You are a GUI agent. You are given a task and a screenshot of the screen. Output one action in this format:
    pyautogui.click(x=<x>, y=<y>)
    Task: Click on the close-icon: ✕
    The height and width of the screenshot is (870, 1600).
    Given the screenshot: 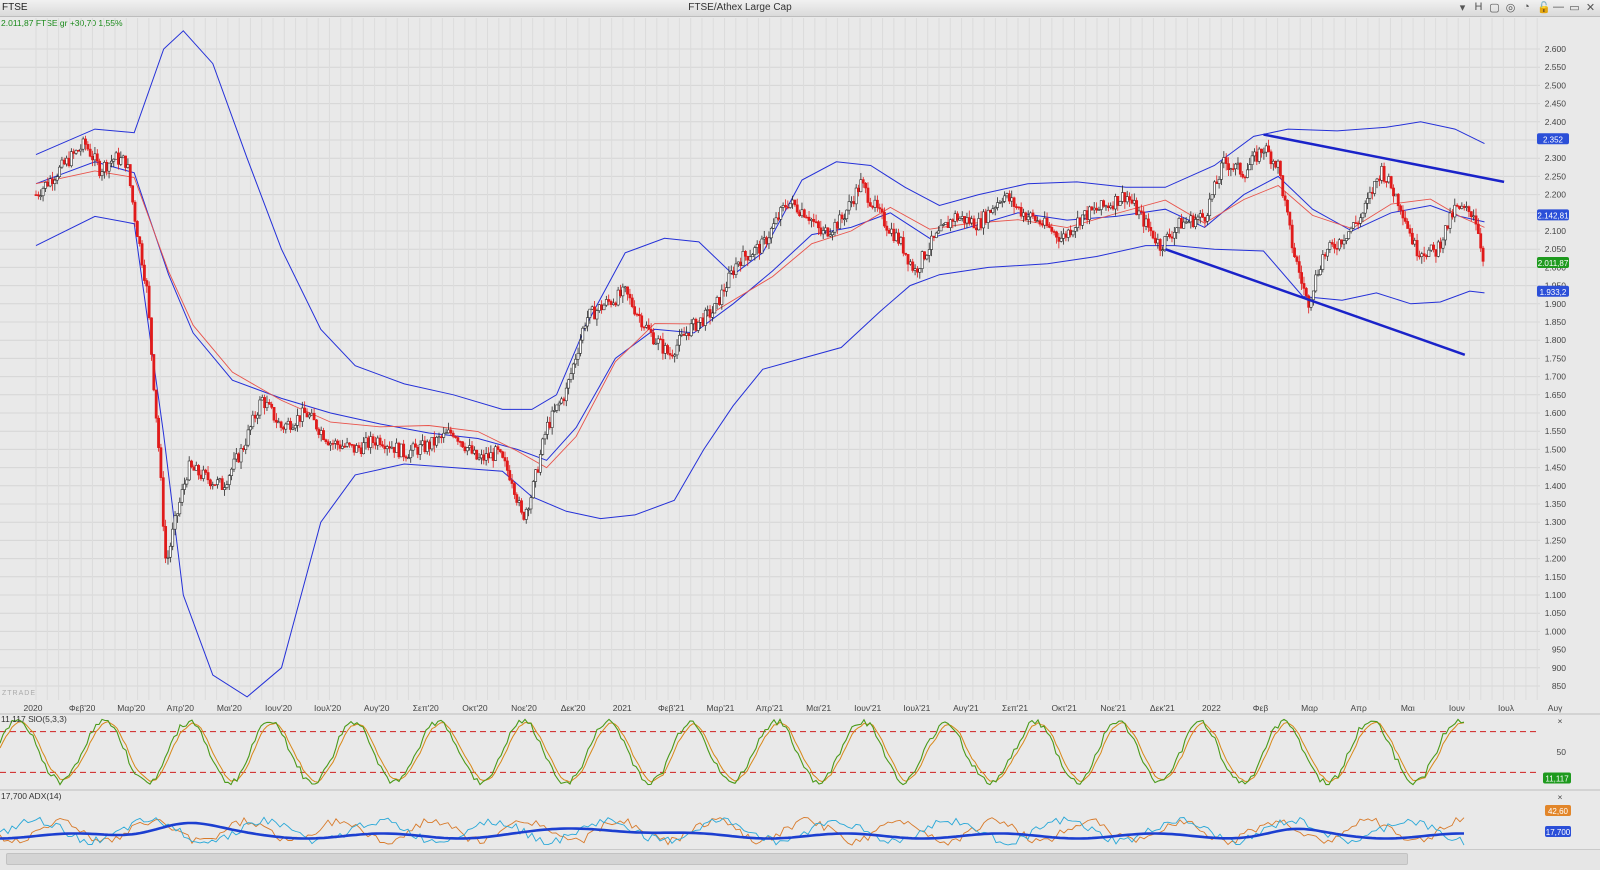 What is the action you would take?
    pyautogui.click(x=1590, y=8)
    